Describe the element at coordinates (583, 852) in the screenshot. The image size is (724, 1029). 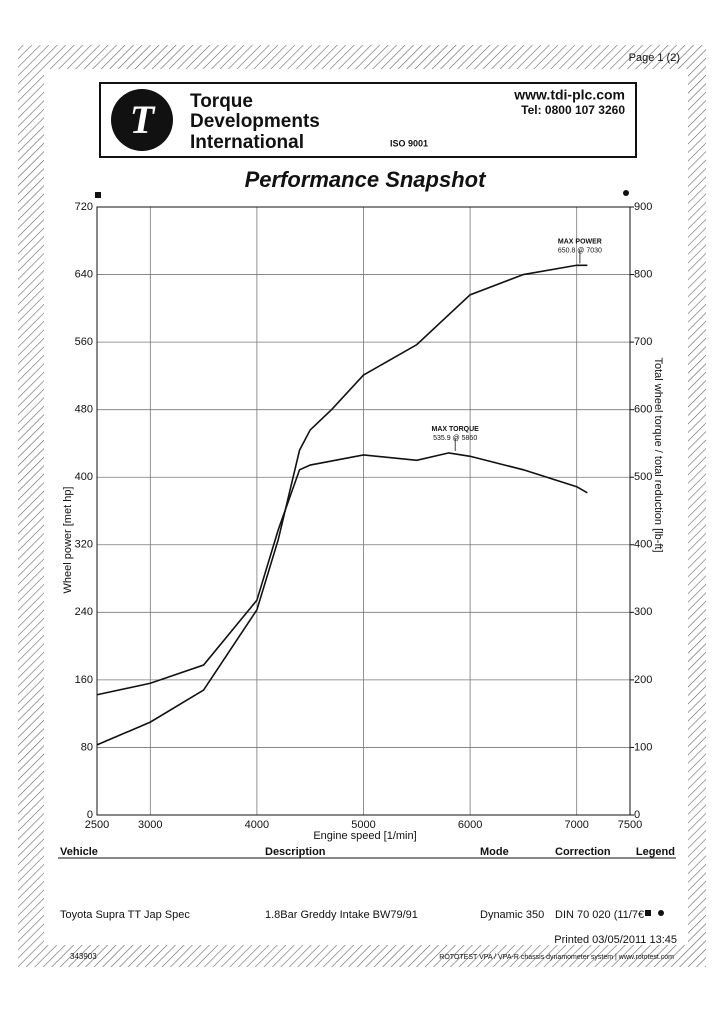
I see `col-header: Correction` at that location.